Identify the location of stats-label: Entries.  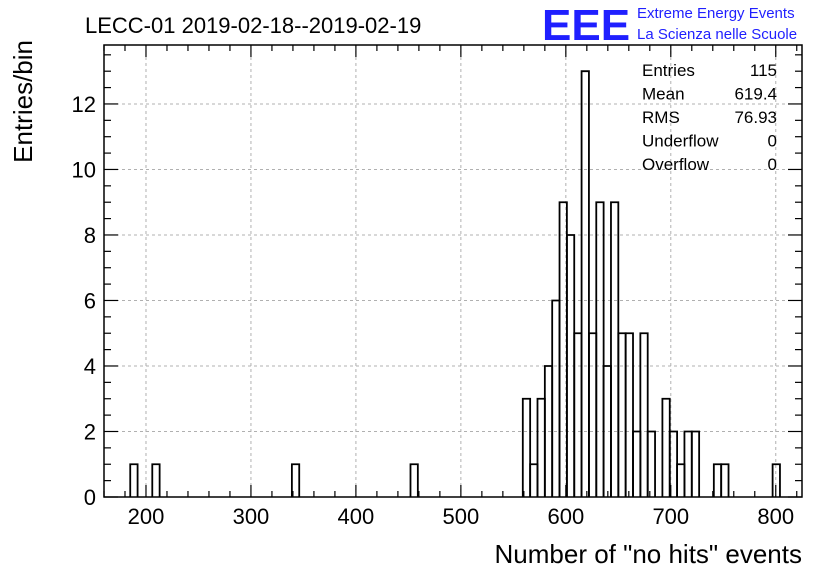
(668, 70).